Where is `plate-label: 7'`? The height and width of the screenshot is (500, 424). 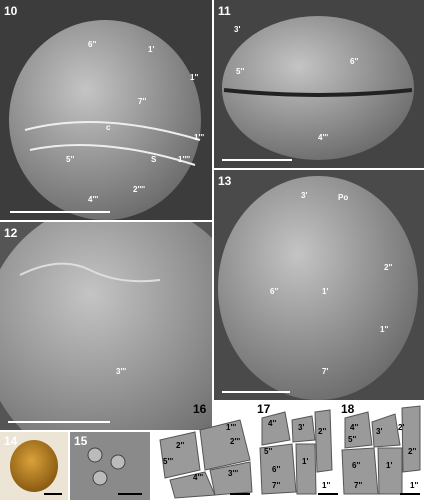 plate-label: 7' is located at coordinates (325, 371).